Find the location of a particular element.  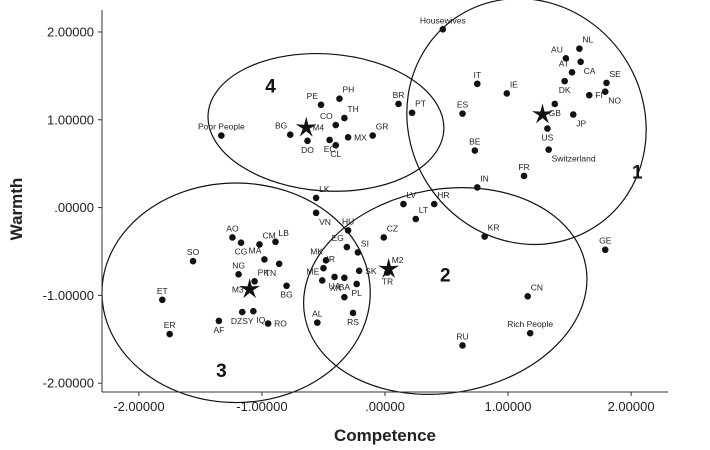

point-label-64: PK is located at coordinates (264, 272).